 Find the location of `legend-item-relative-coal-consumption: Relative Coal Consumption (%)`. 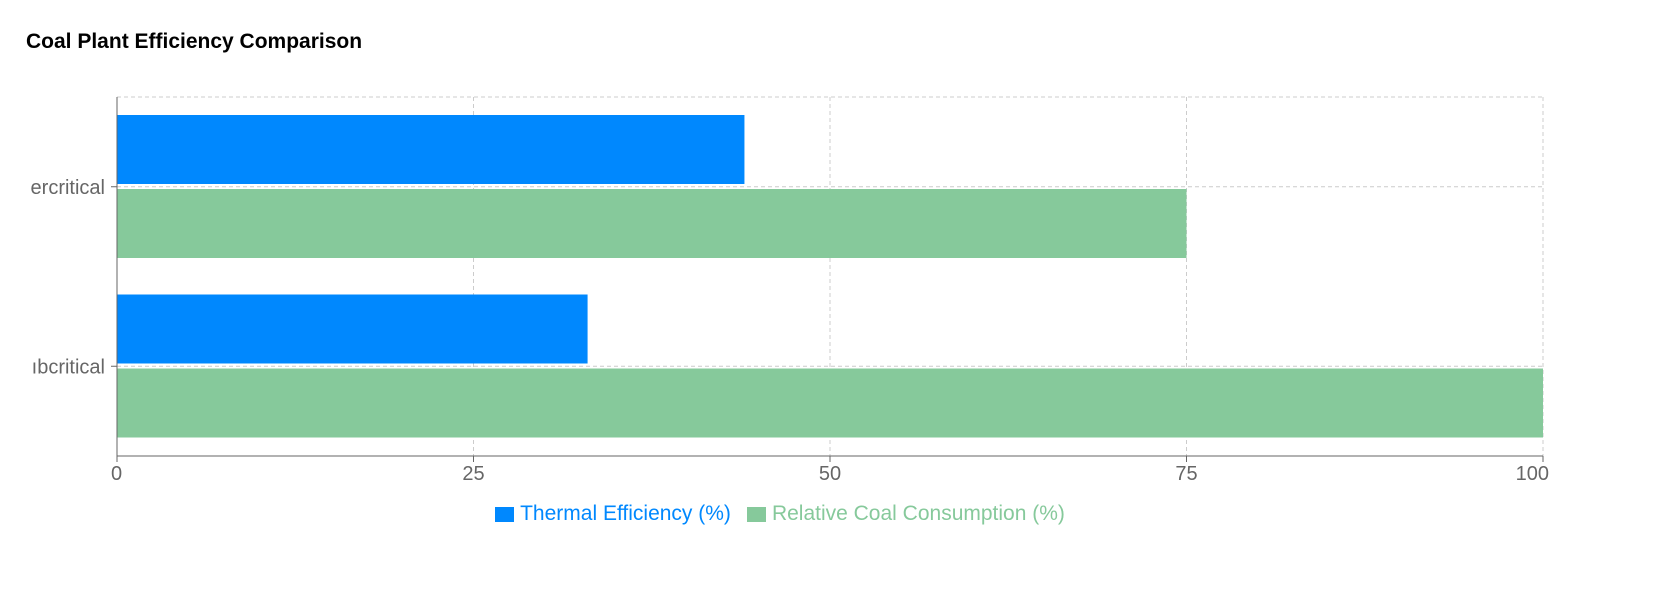

legend-item-relative-coal-consumption: Relative Coal Consumption (%) is located at coordinates (905, 514).